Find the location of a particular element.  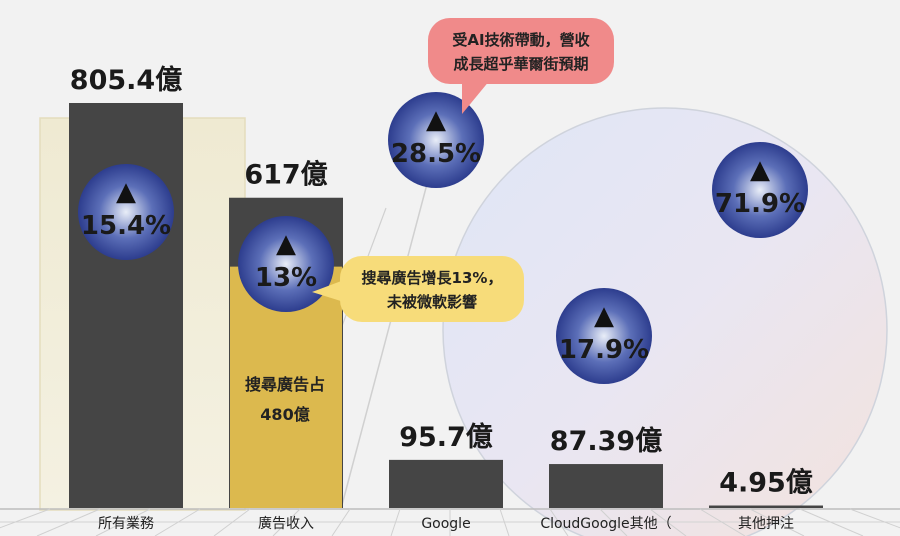

growth-label-4: 71.9% is located at coordinates (760, 204).